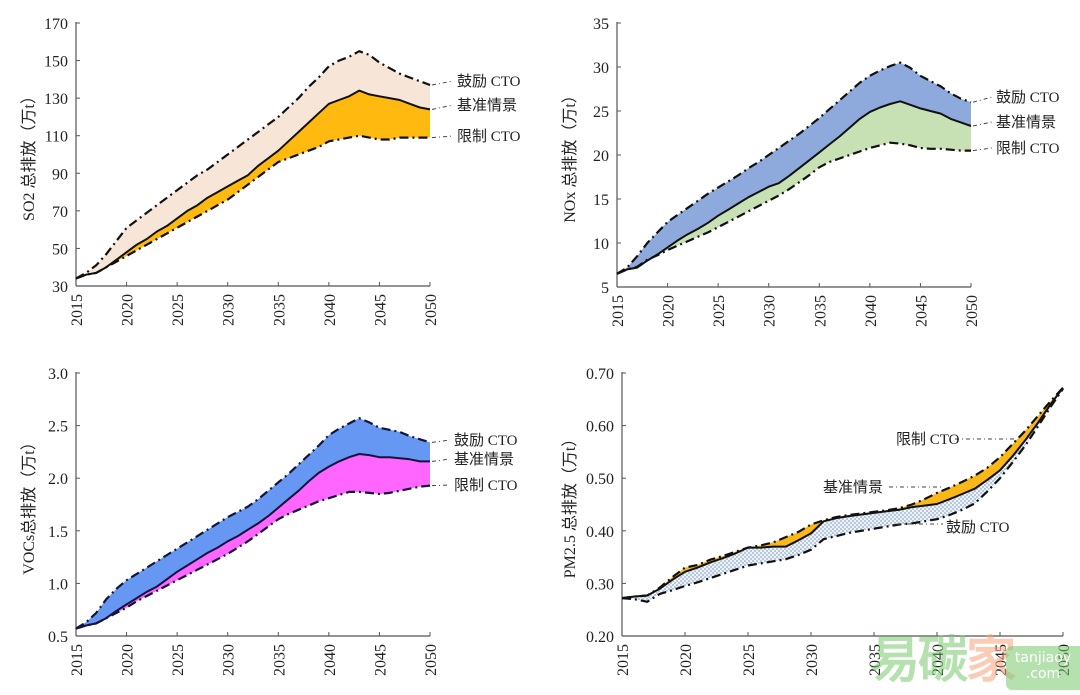  I want to click on x-tick-label-nox: 2040, so click(871, 311).